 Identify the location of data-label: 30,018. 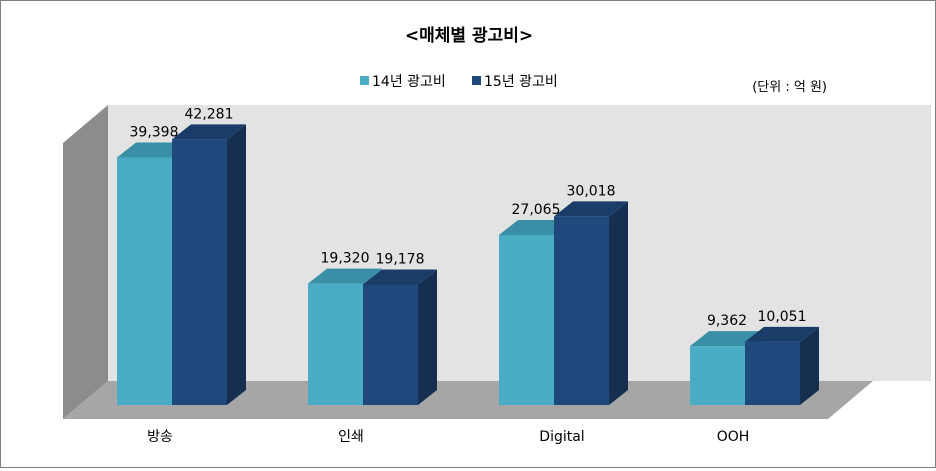
(591, 191).